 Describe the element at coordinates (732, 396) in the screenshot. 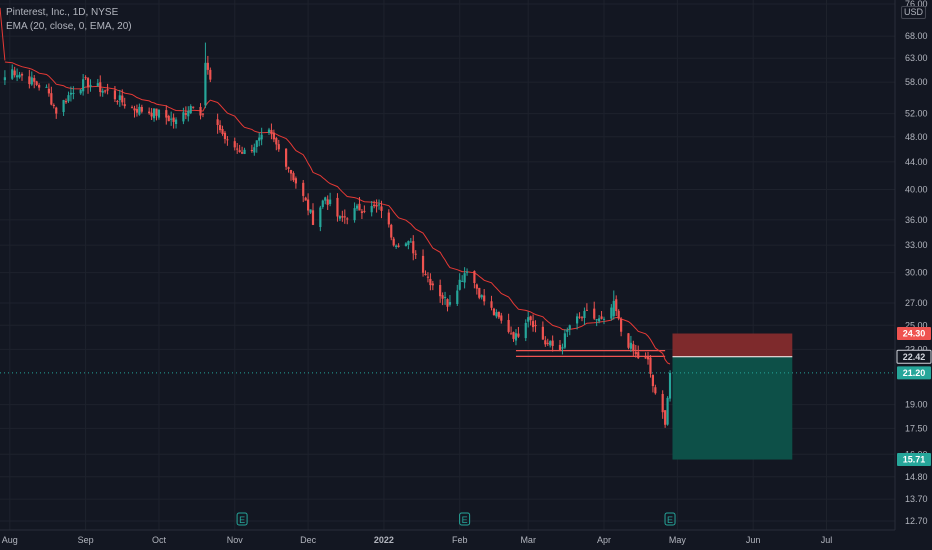

I see `position-zones` at that location.